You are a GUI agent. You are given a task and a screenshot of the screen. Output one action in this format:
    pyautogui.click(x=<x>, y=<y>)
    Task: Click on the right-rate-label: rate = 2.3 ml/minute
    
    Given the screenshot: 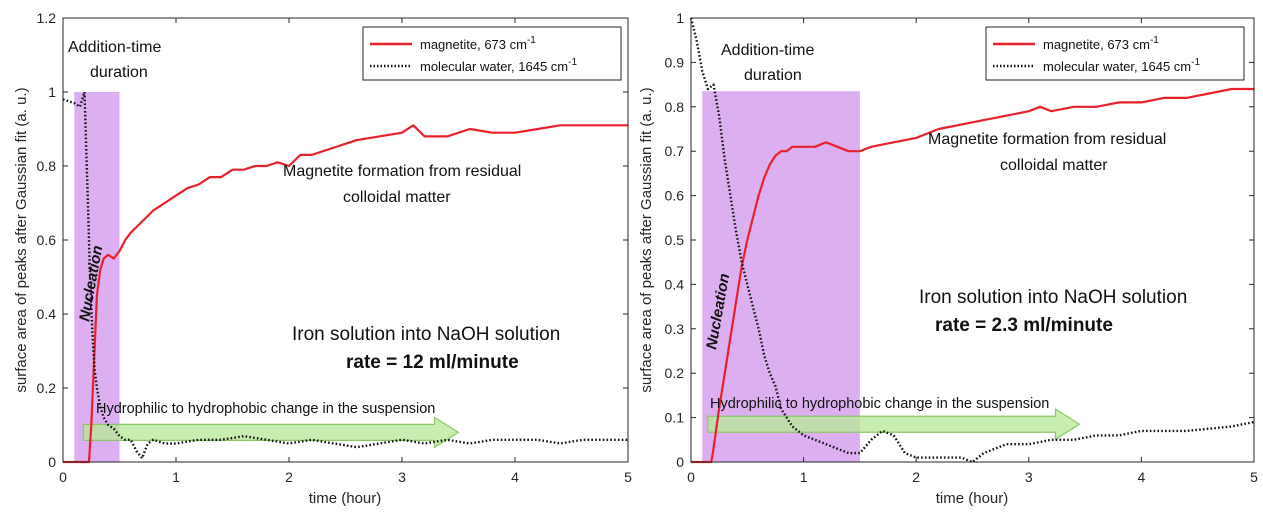 What is the action you would take?
    pyautogui.click(x=1024, y=325)
    